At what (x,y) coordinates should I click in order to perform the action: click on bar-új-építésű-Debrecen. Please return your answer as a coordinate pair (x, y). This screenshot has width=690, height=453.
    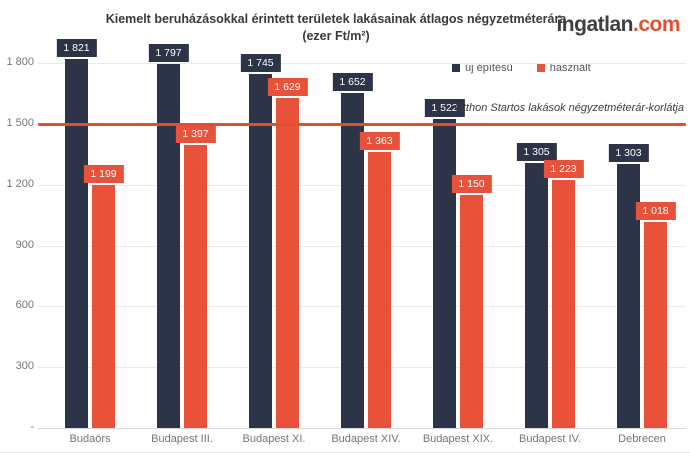
    Looking at the image, I should click on (628, 296).